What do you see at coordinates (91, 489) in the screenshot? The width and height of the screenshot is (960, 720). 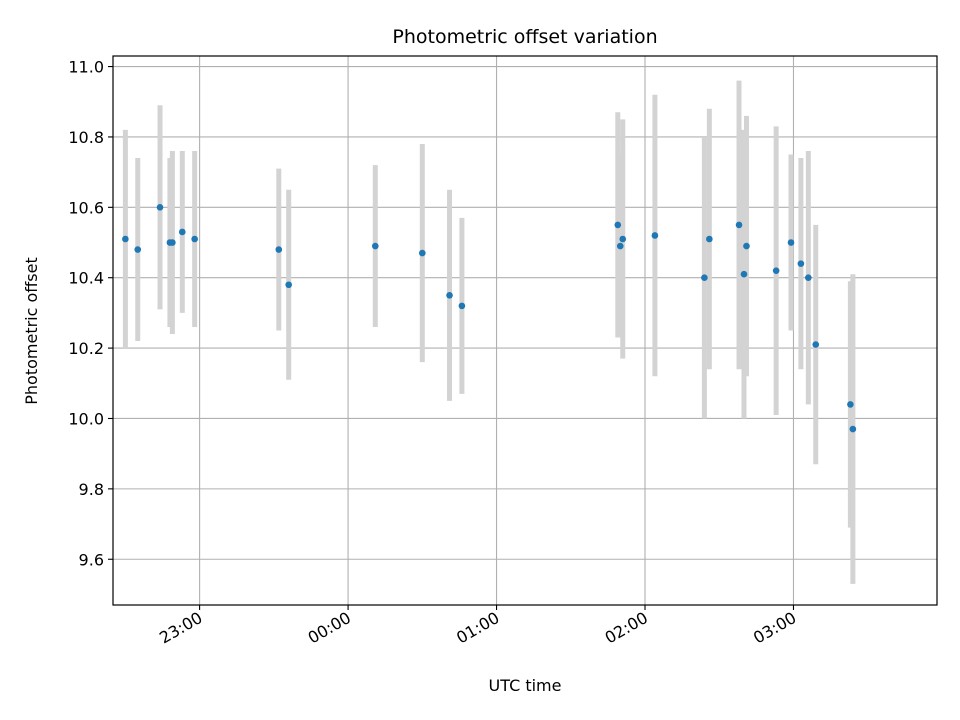 I see `y-tick-label: 9.8` at bounding box center [91, 489].